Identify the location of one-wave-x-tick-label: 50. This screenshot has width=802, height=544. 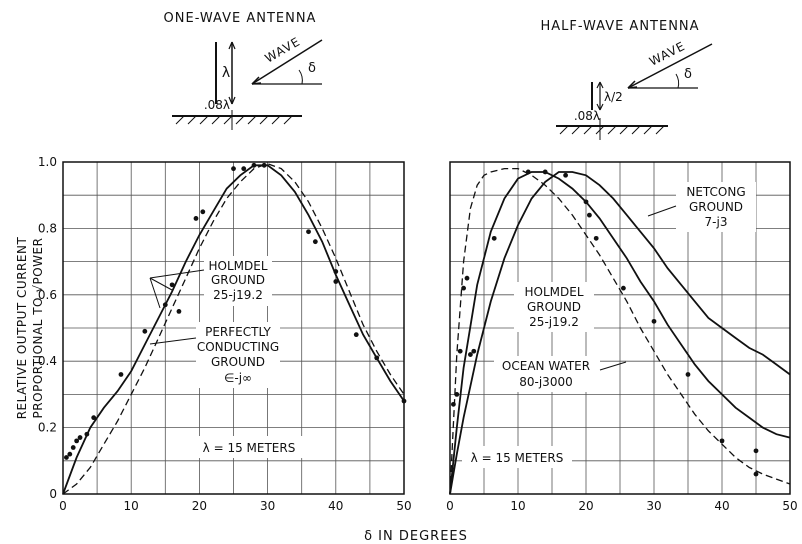
(403, 506).